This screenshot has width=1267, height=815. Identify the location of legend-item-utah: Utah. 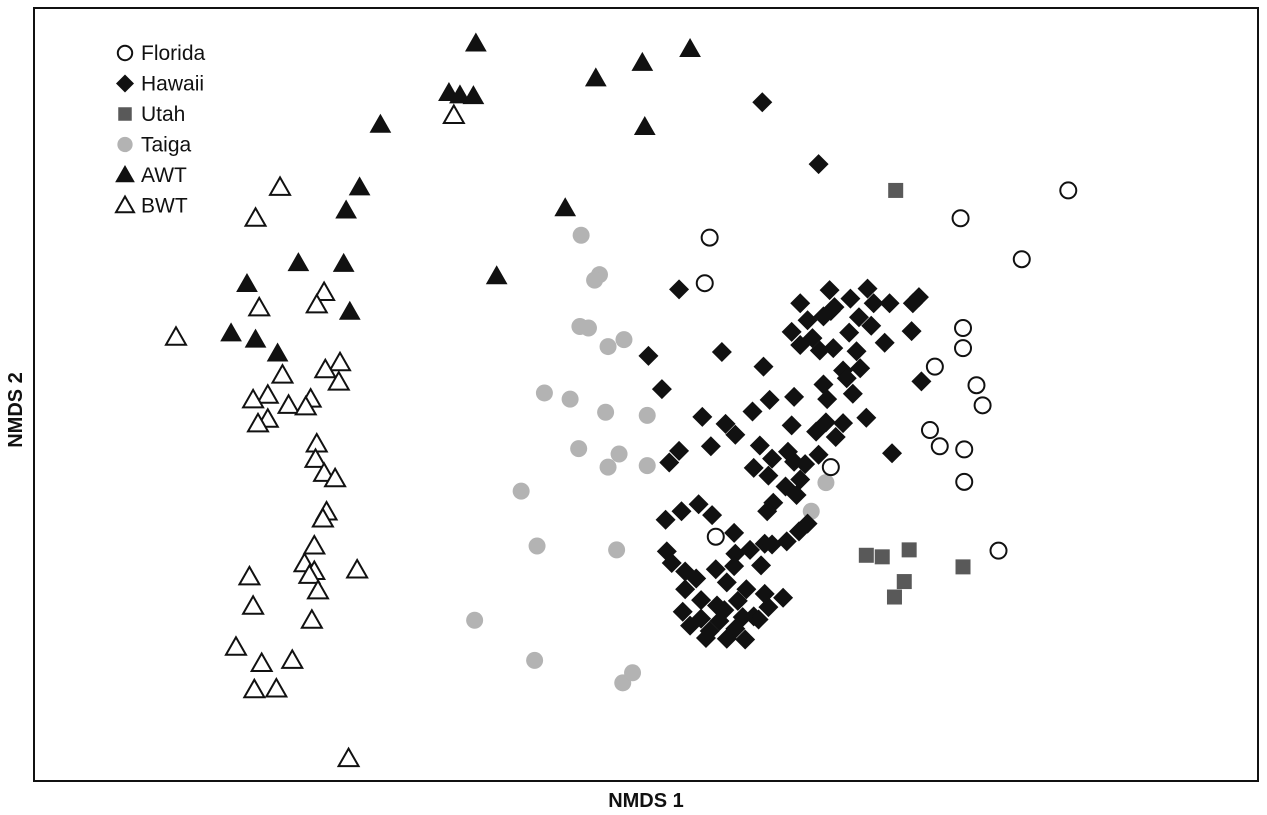
(151, 114).